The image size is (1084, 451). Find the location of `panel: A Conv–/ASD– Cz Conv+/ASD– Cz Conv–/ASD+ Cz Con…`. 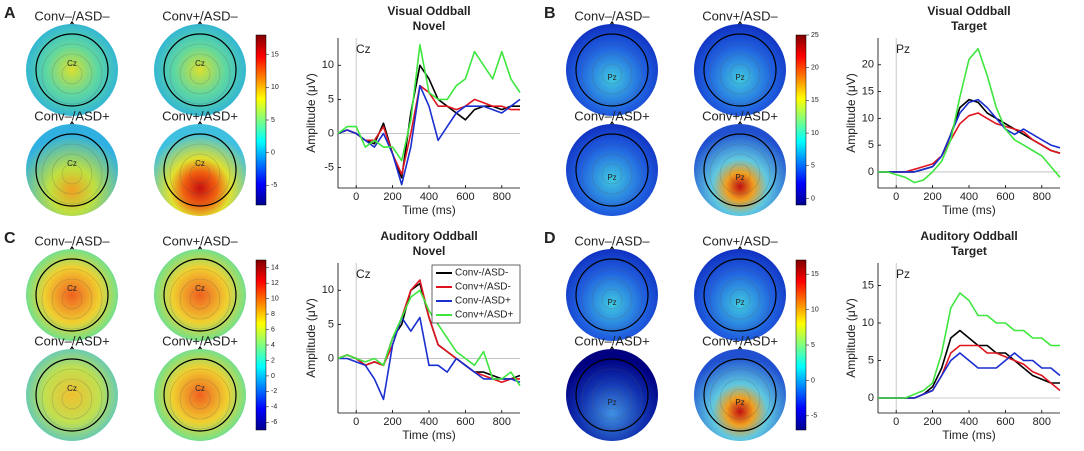

panel: A Conv–/ASD– Cz Conv+/ASD– Cz Conv–/ASD+ Cz Con… is located at coordinates (141, 110).